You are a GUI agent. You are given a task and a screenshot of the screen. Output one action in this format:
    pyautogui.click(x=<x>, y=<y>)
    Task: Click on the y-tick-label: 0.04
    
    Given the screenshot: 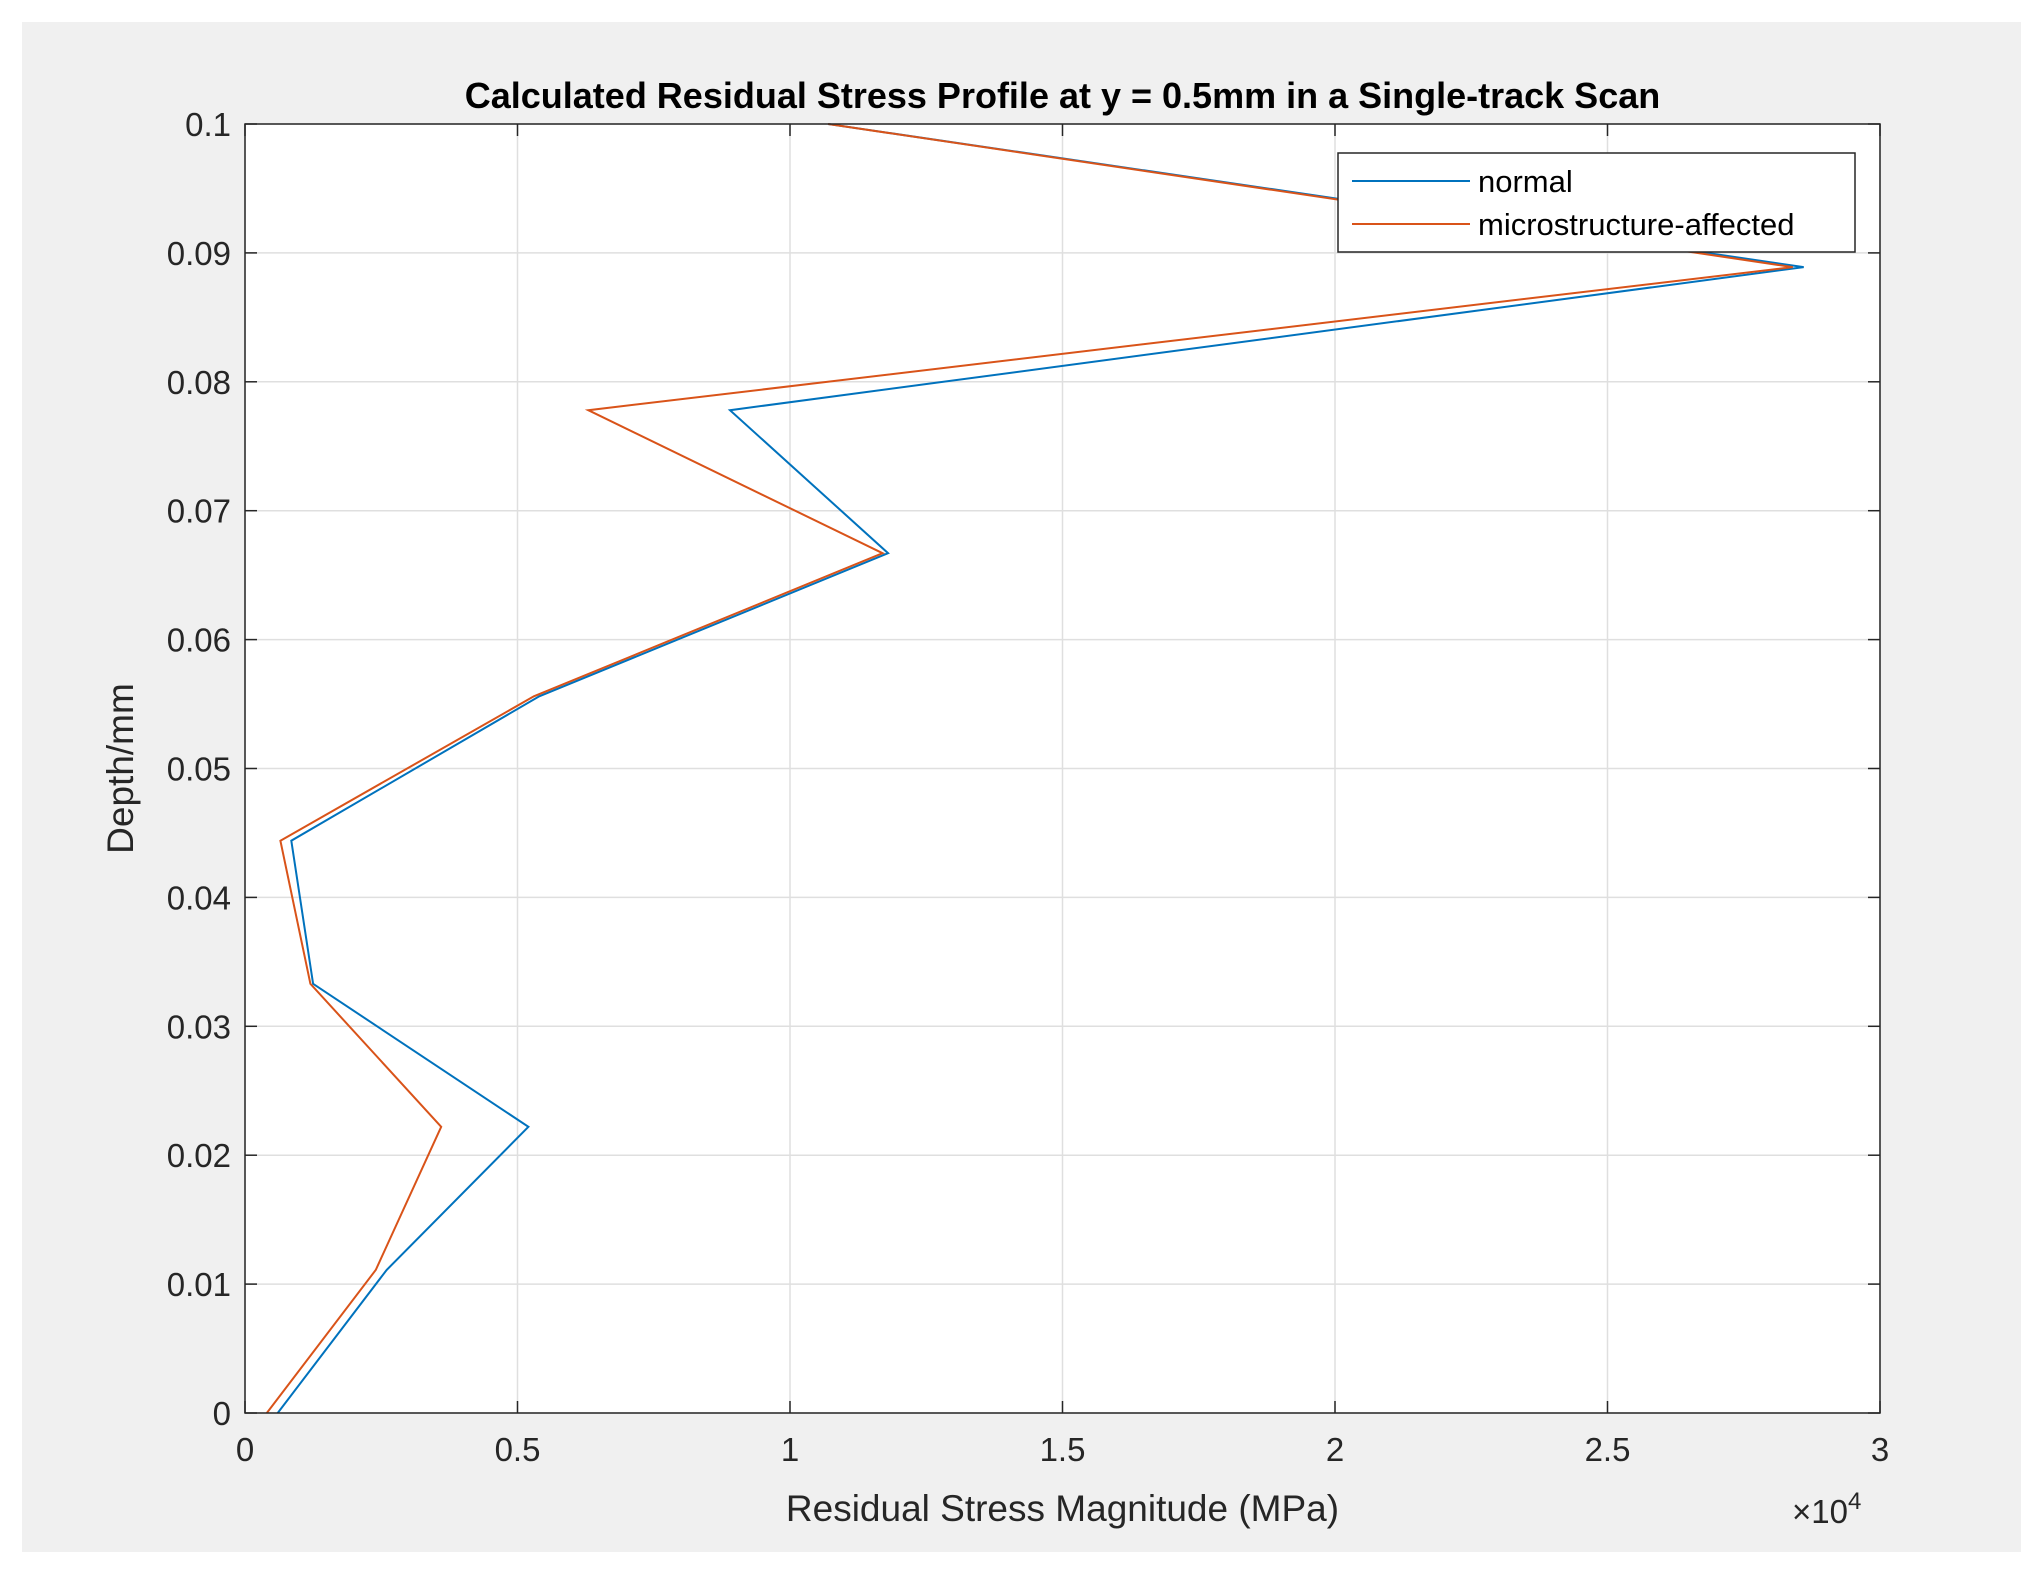 What is the action you would take?
    pyautogui.click(x=199, y=897)
    